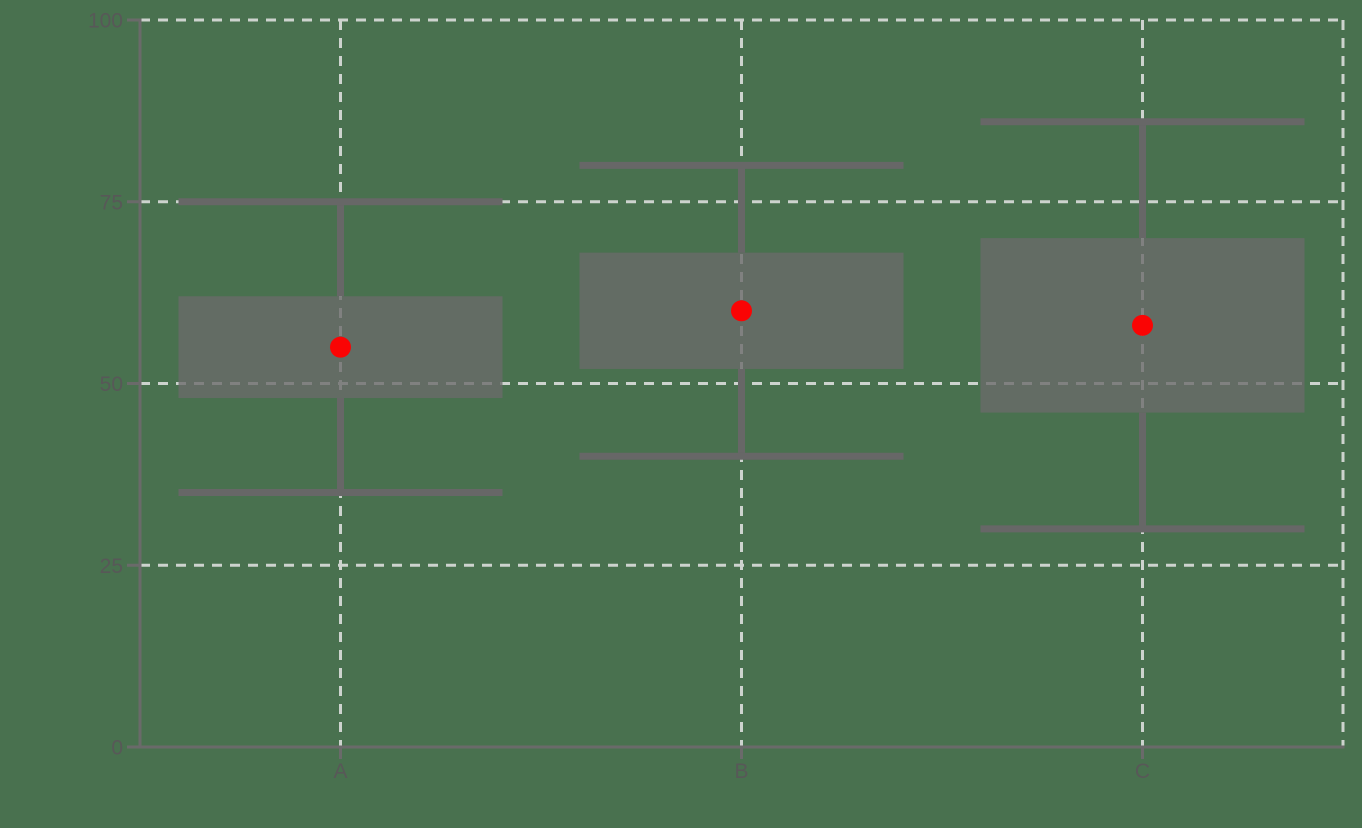 The image size is (1362, 828). What do you see at coordinates (117, 748) in the screenshot?
I see `y-tick-label-0: 0` at bounding box center [117, 748].